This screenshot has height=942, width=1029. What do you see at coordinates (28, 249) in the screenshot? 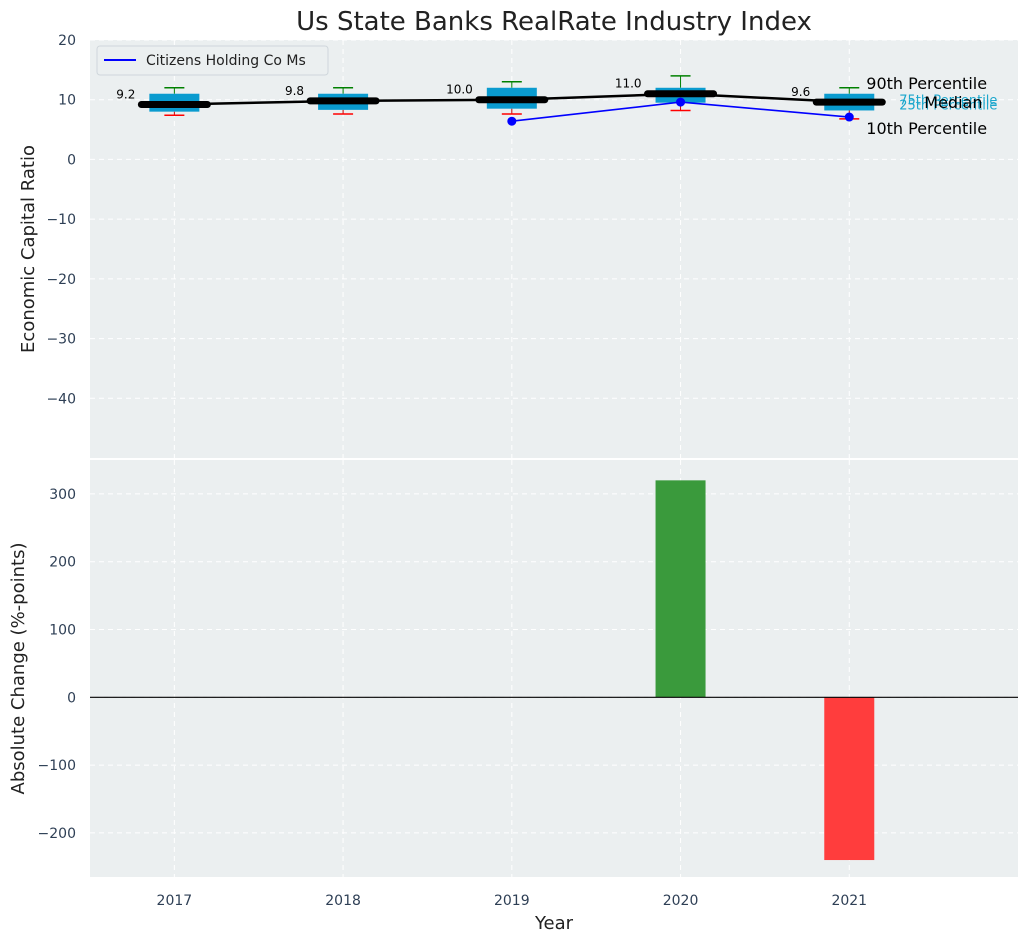
I see `y-axis-label-top: Economic Capital Ratio` at bounding box center [28, 249].